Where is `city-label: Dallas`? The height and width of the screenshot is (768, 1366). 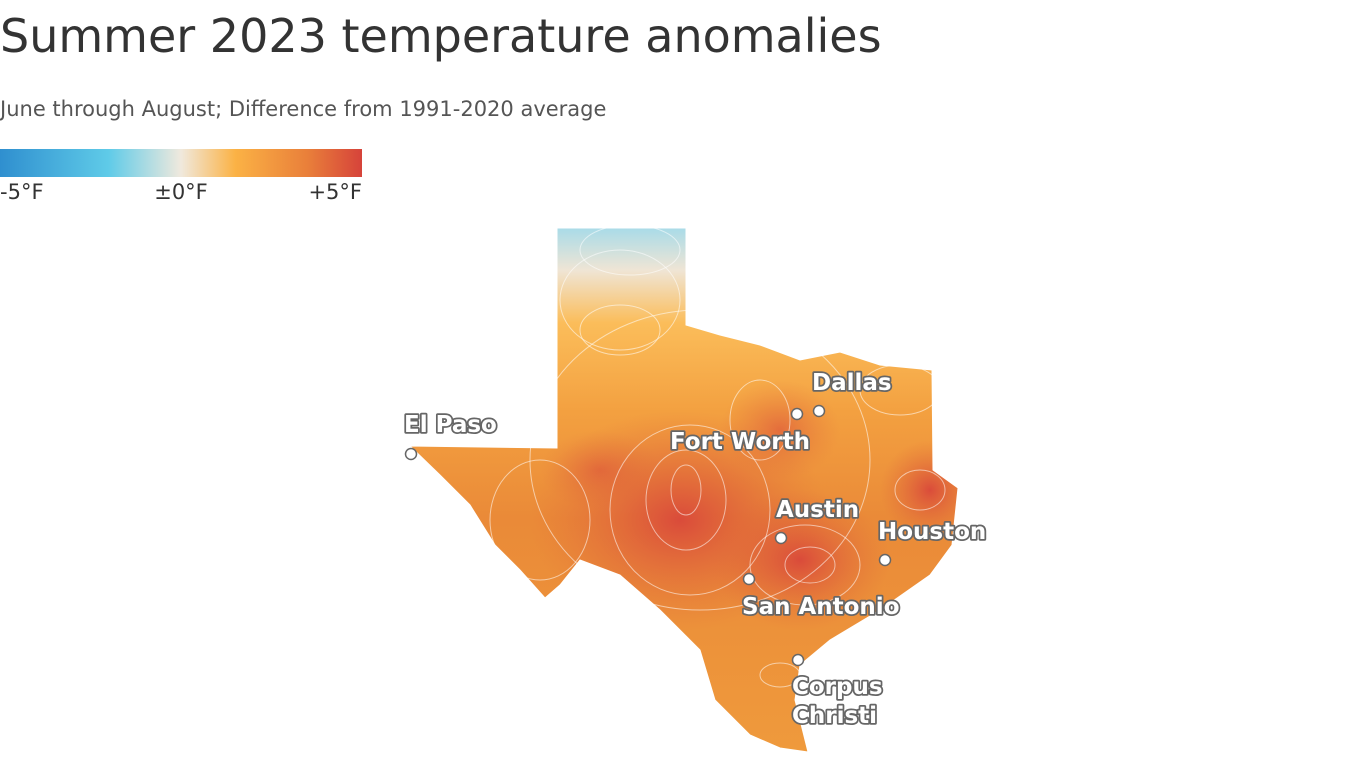 city-label: Dallas is located at coordinates (852, 383).